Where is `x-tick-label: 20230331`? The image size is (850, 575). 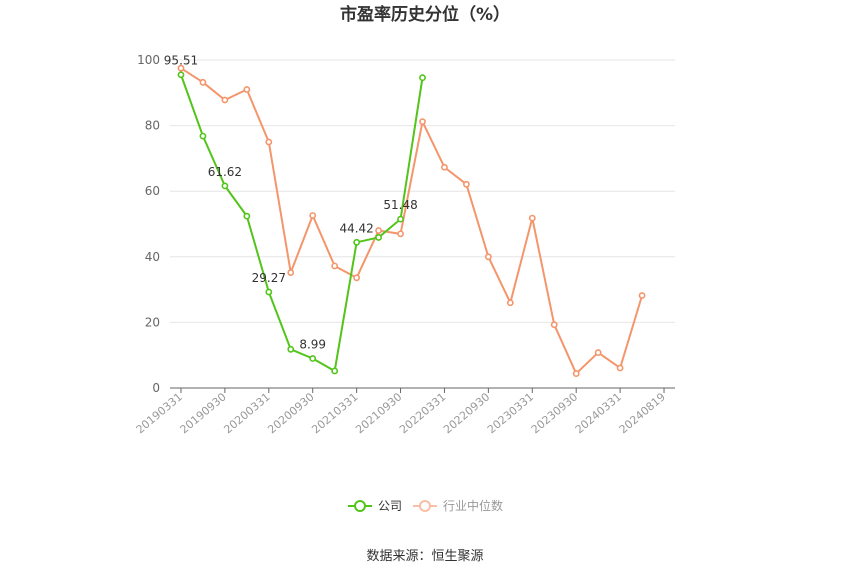
x-tick-label: 20230331 is located at coordinates (510, 413).